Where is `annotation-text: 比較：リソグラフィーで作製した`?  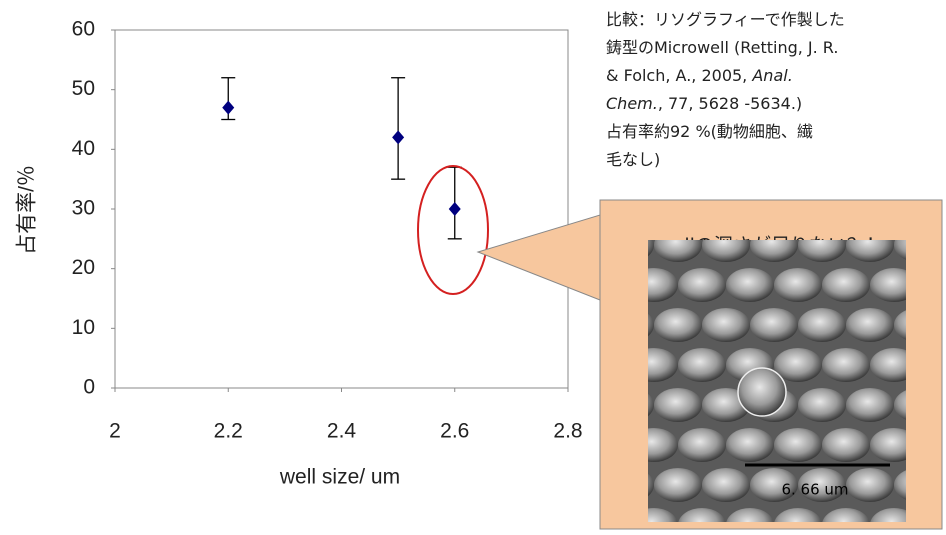
annotation-text: 比較：リソグラフィーで作製した is located at coordinates (725, 19).